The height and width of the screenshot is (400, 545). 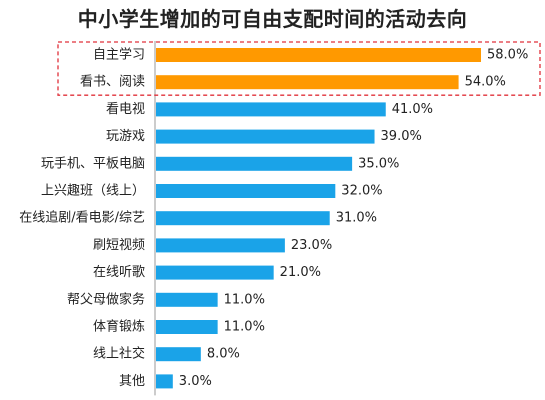 What do you see at coordinates (125, 109) in the screenshot?
I see `category-label-3: 看电视` at bounding box center [125, 109].